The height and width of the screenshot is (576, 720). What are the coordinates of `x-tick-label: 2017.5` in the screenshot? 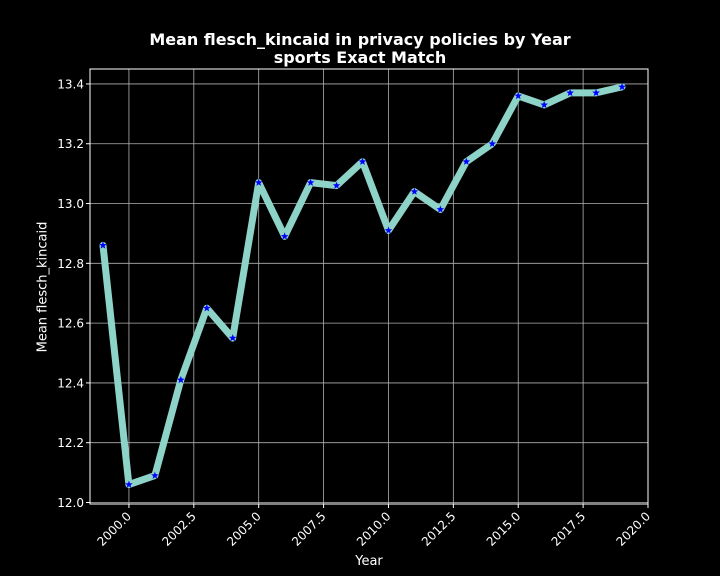 It's located at (569, 529).